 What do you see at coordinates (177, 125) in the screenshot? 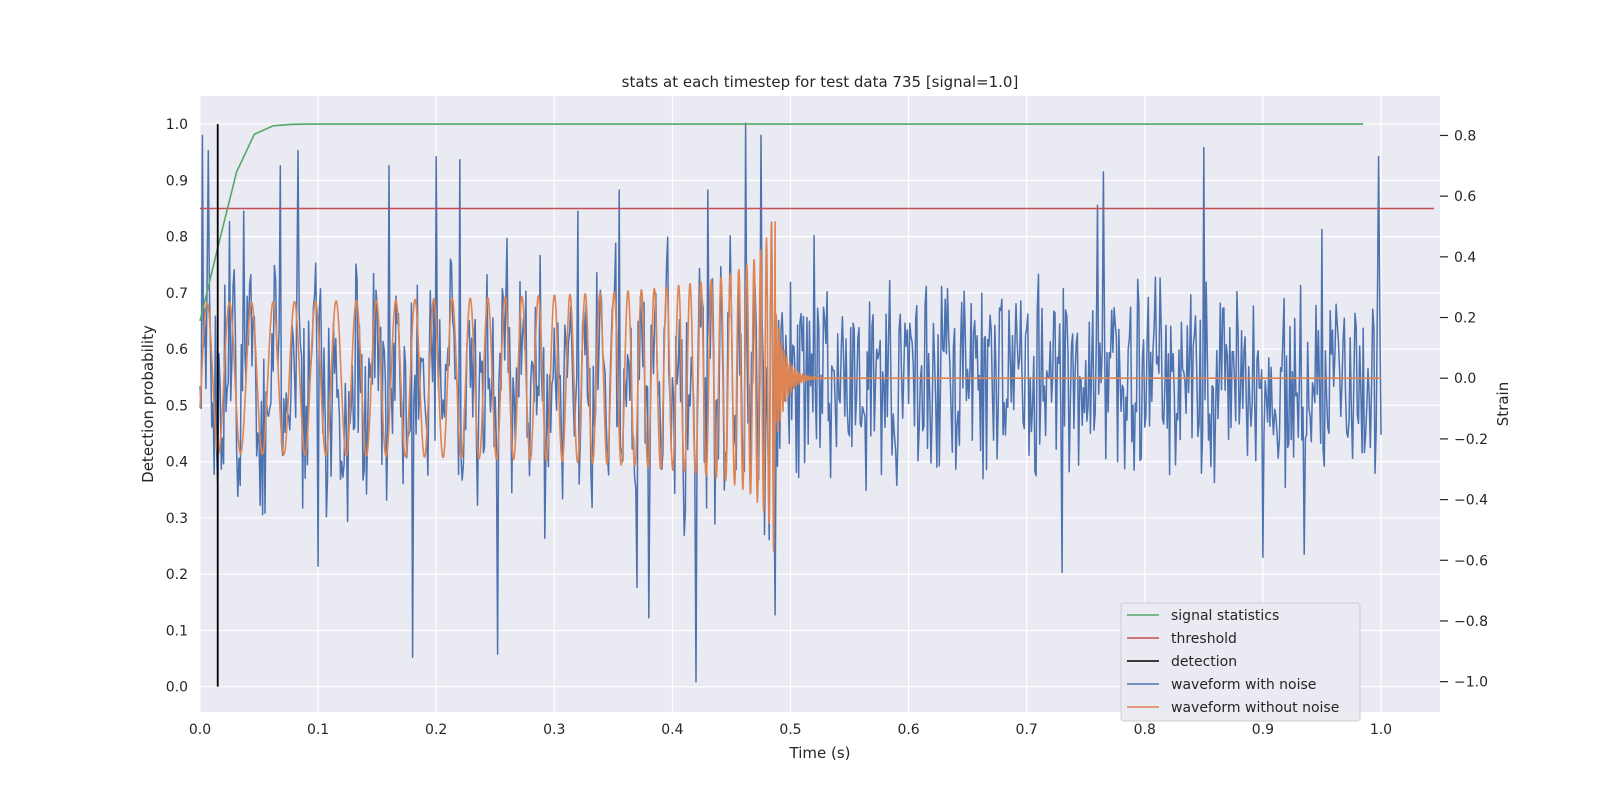
I see `y-tick-label: 1.0` at bounding box center [177, 125].